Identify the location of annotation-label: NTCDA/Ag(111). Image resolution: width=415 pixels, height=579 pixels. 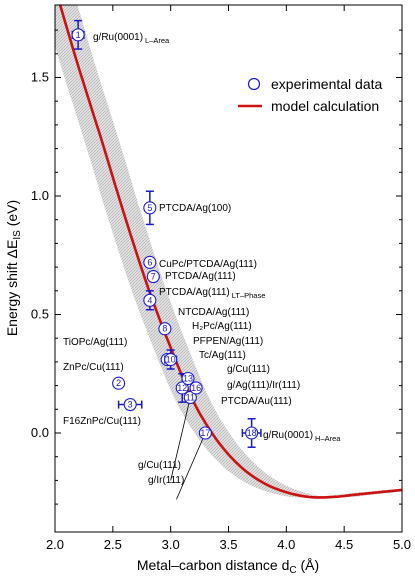
(213, 312).